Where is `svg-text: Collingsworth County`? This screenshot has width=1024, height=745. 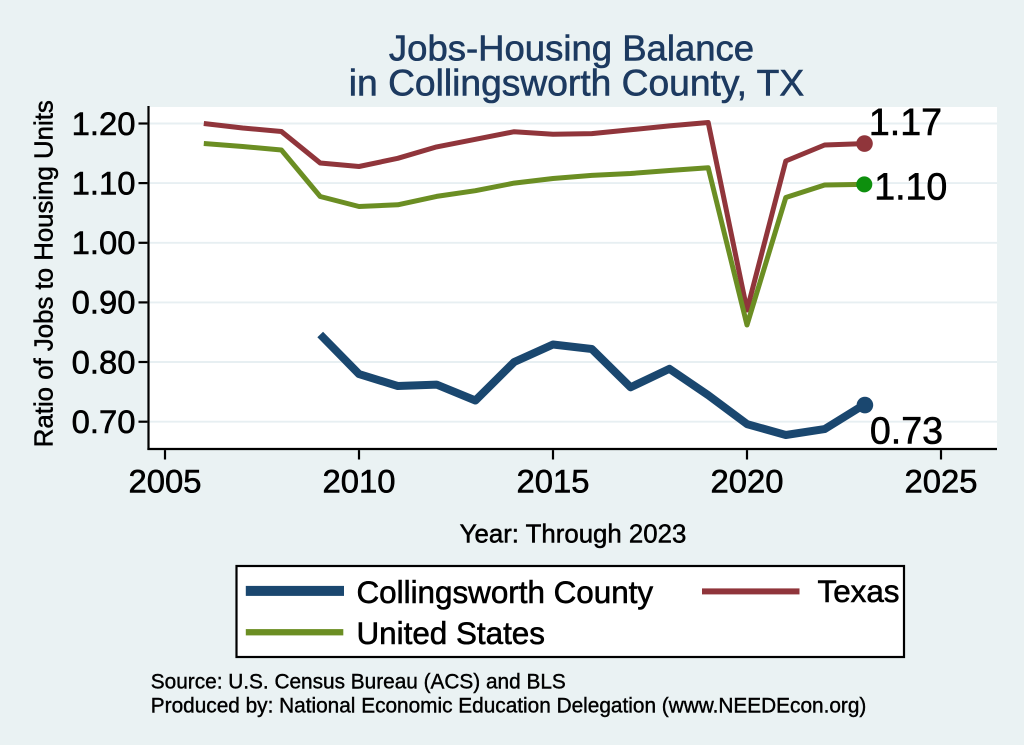 svg-text: Collingsworth County is located at coordinates (505, 592).